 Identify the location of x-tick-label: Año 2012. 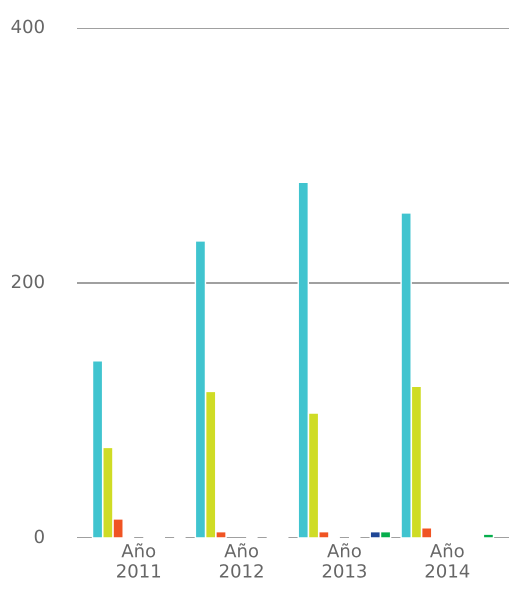
(241, 560).